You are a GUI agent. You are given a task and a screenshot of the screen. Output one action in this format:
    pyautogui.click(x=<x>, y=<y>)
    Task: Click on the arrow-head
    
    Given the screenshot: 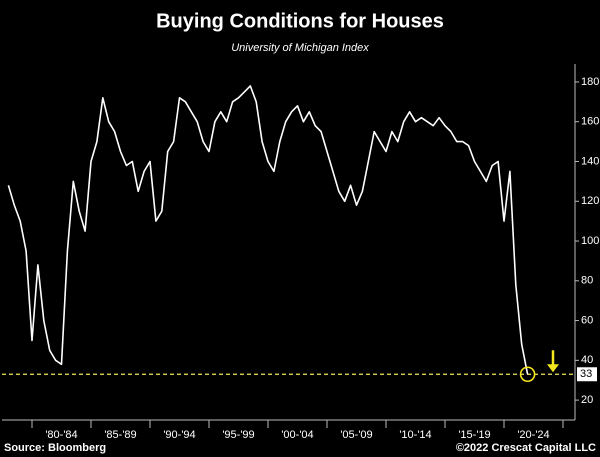 What is the action you would take?
    pyautogui.click(x=553, y=368)
    